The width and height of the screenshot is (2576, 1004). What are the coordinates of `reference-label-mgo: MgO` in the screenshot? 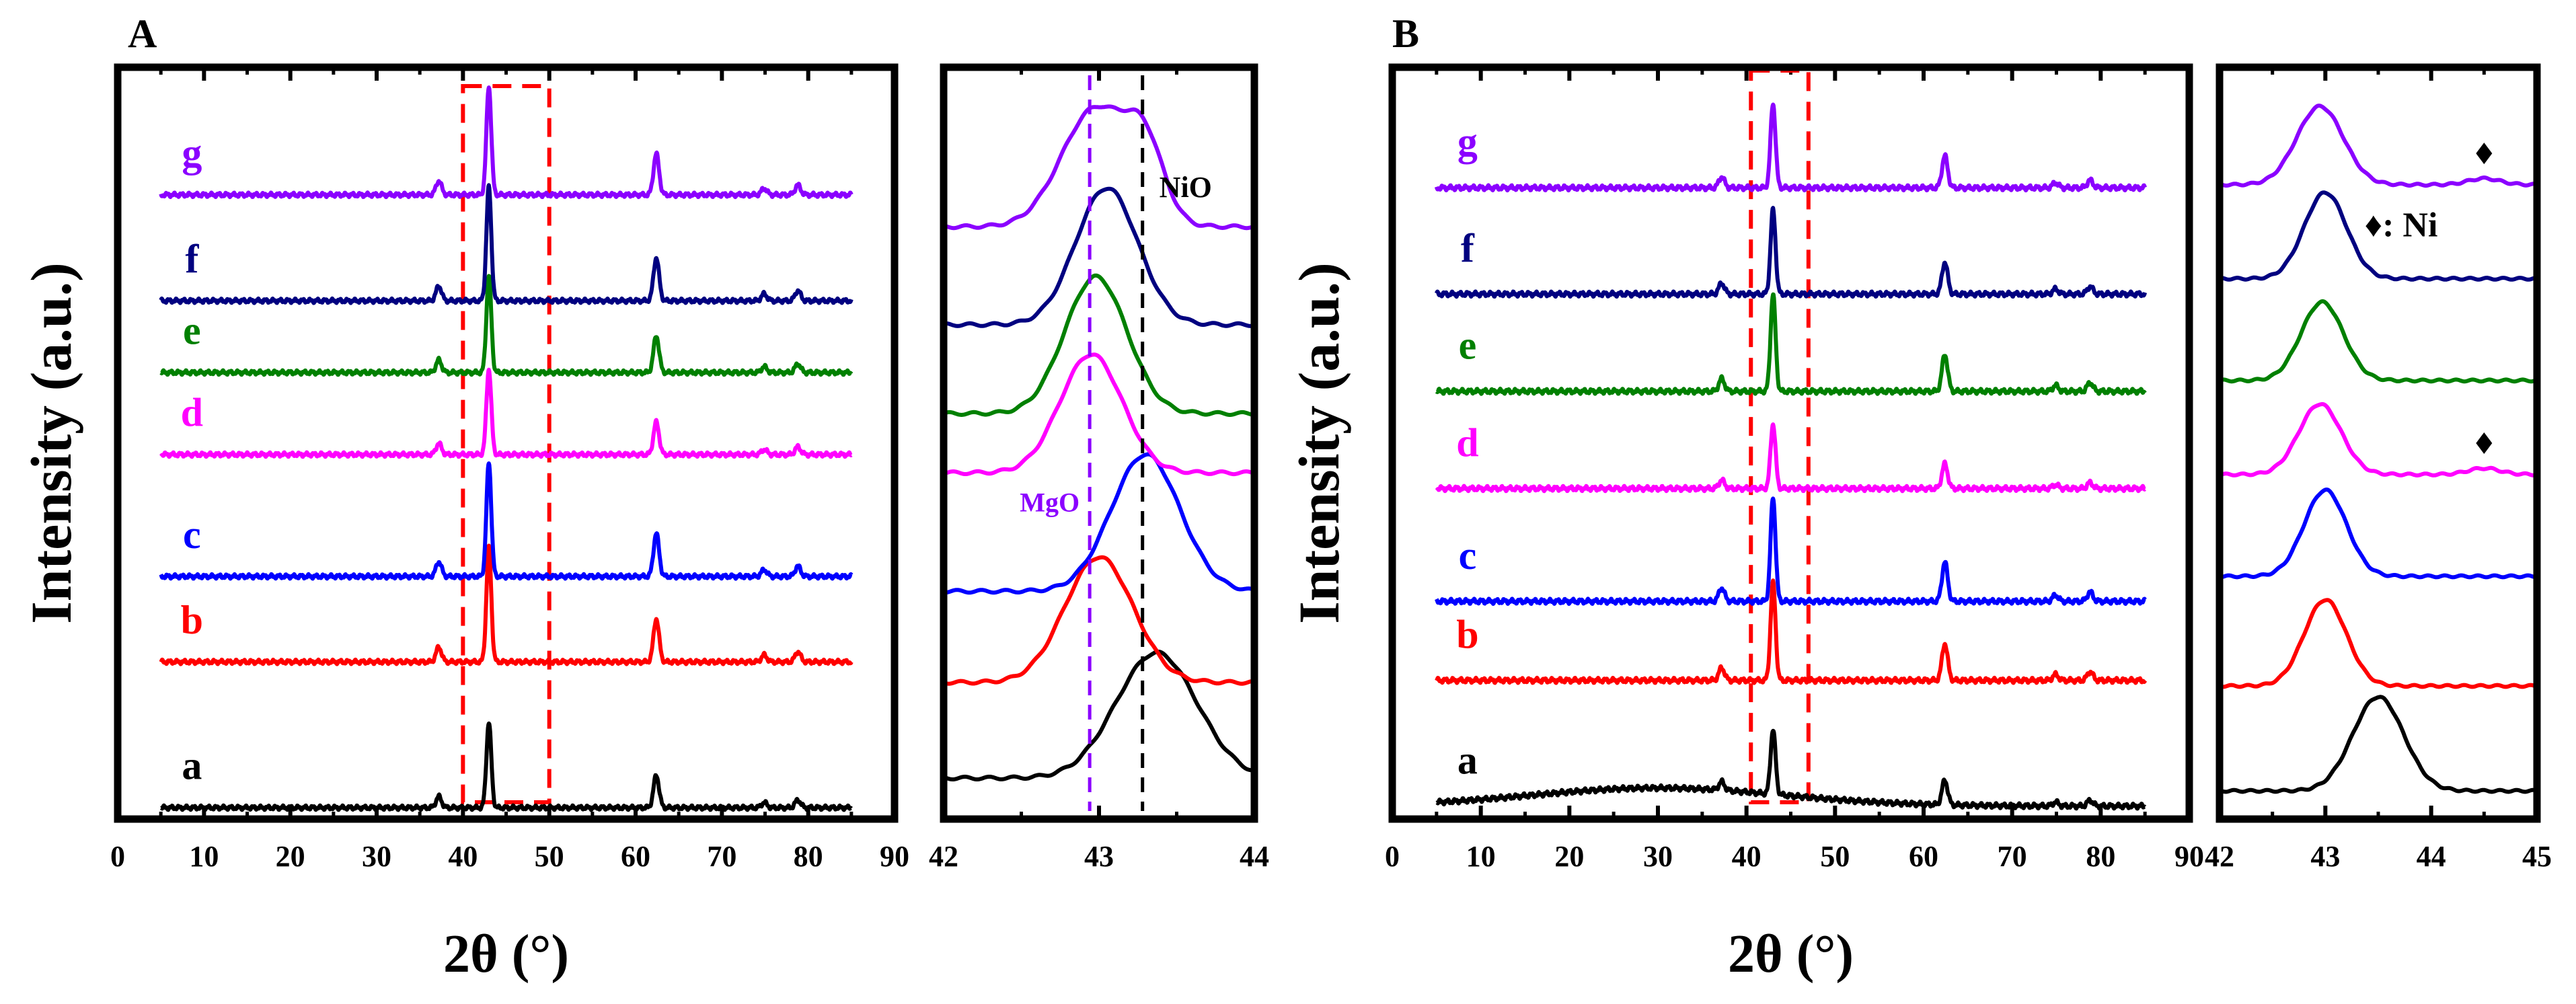 It's located at (1049, 503).